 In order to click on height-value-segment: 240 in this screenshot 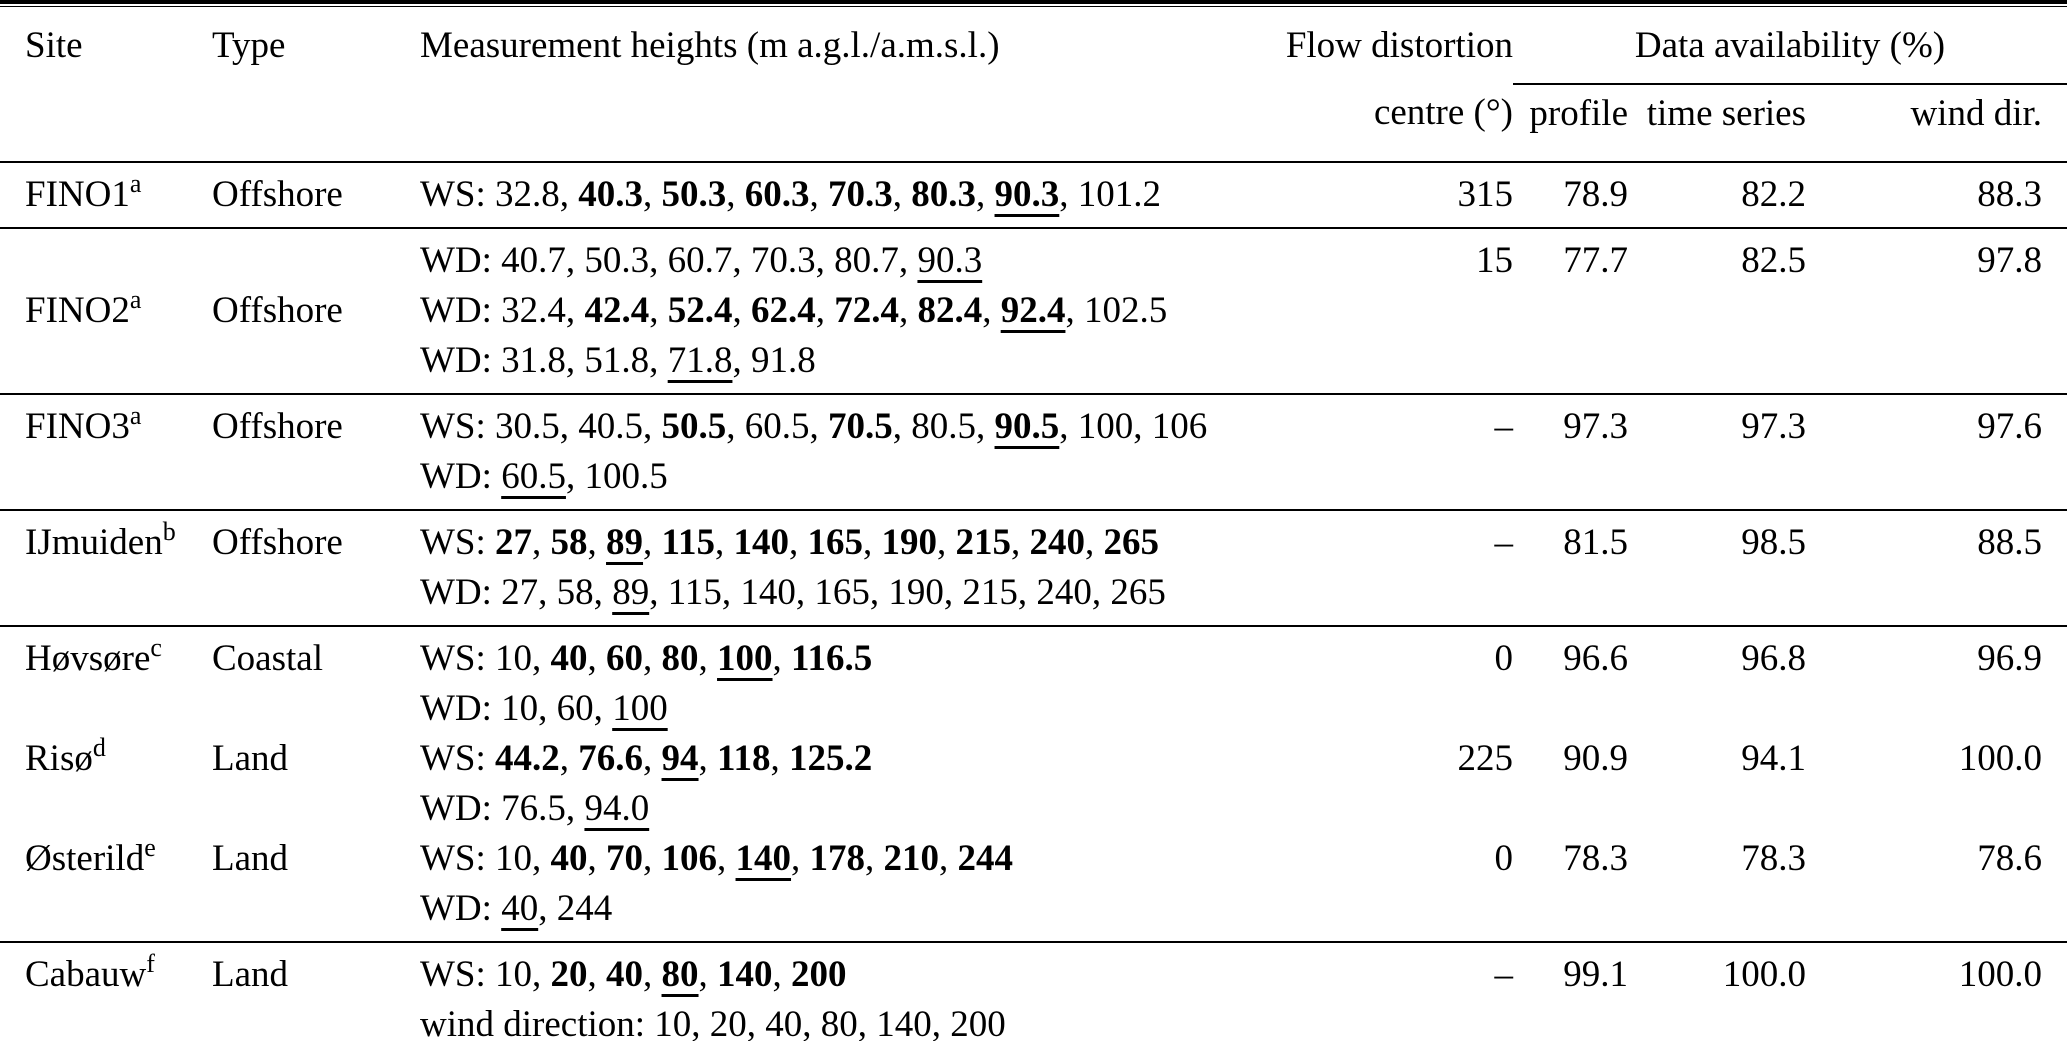, I will do `click(1057, 542)`.